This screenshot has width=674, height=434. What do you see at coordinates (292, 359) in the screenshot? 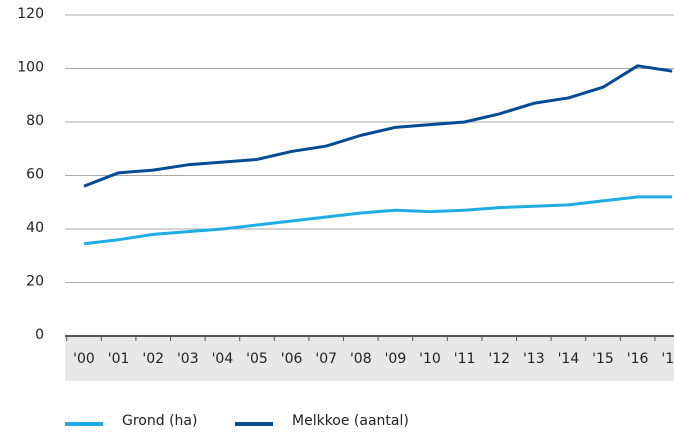
I see `x-tick-label: '06` at bounding box center [292, 359].